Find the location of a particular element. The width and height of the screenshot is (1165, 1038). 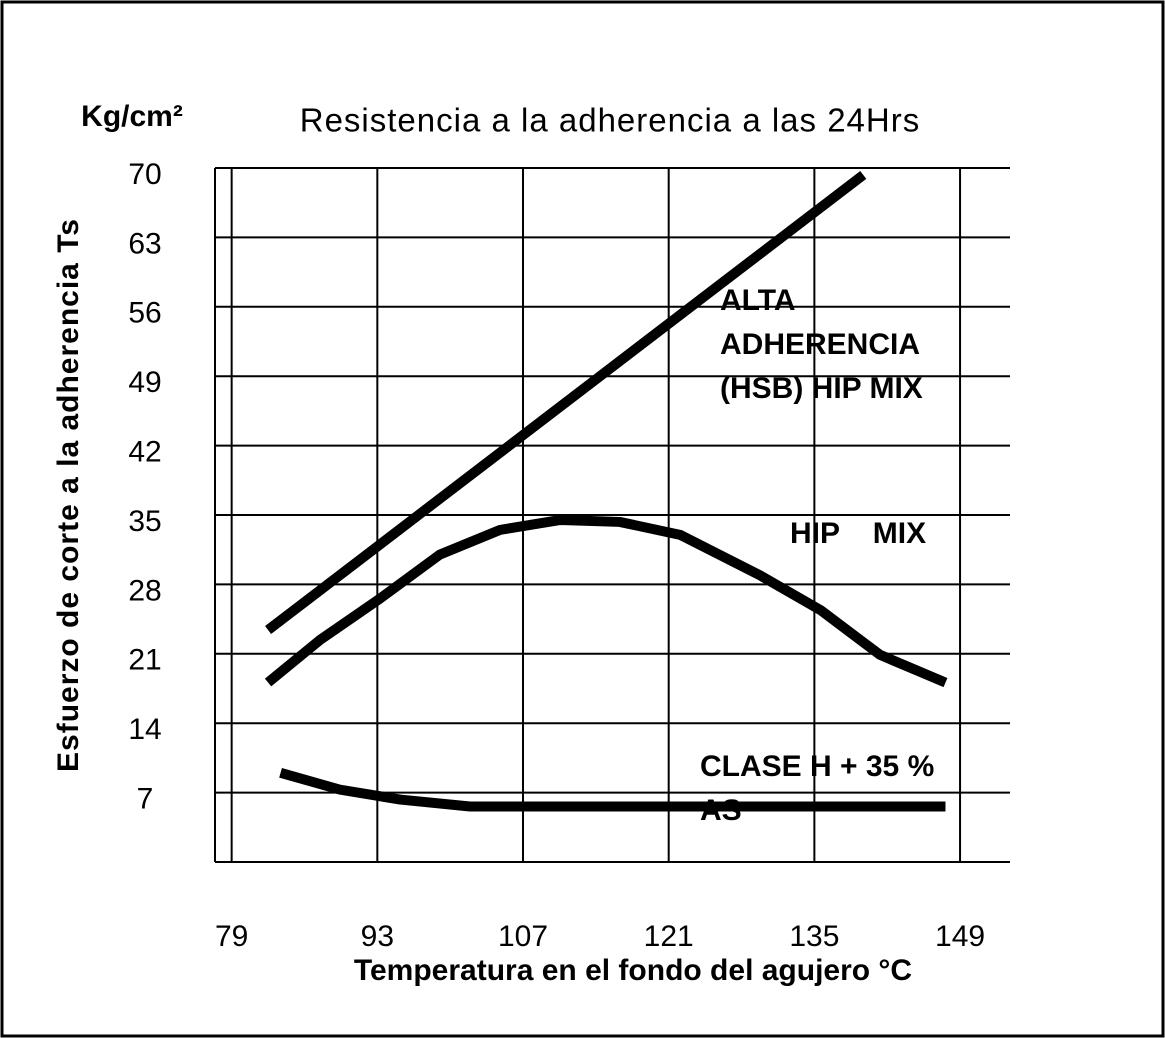

x-tick-label: 121 is located at coordinates (669, 936).